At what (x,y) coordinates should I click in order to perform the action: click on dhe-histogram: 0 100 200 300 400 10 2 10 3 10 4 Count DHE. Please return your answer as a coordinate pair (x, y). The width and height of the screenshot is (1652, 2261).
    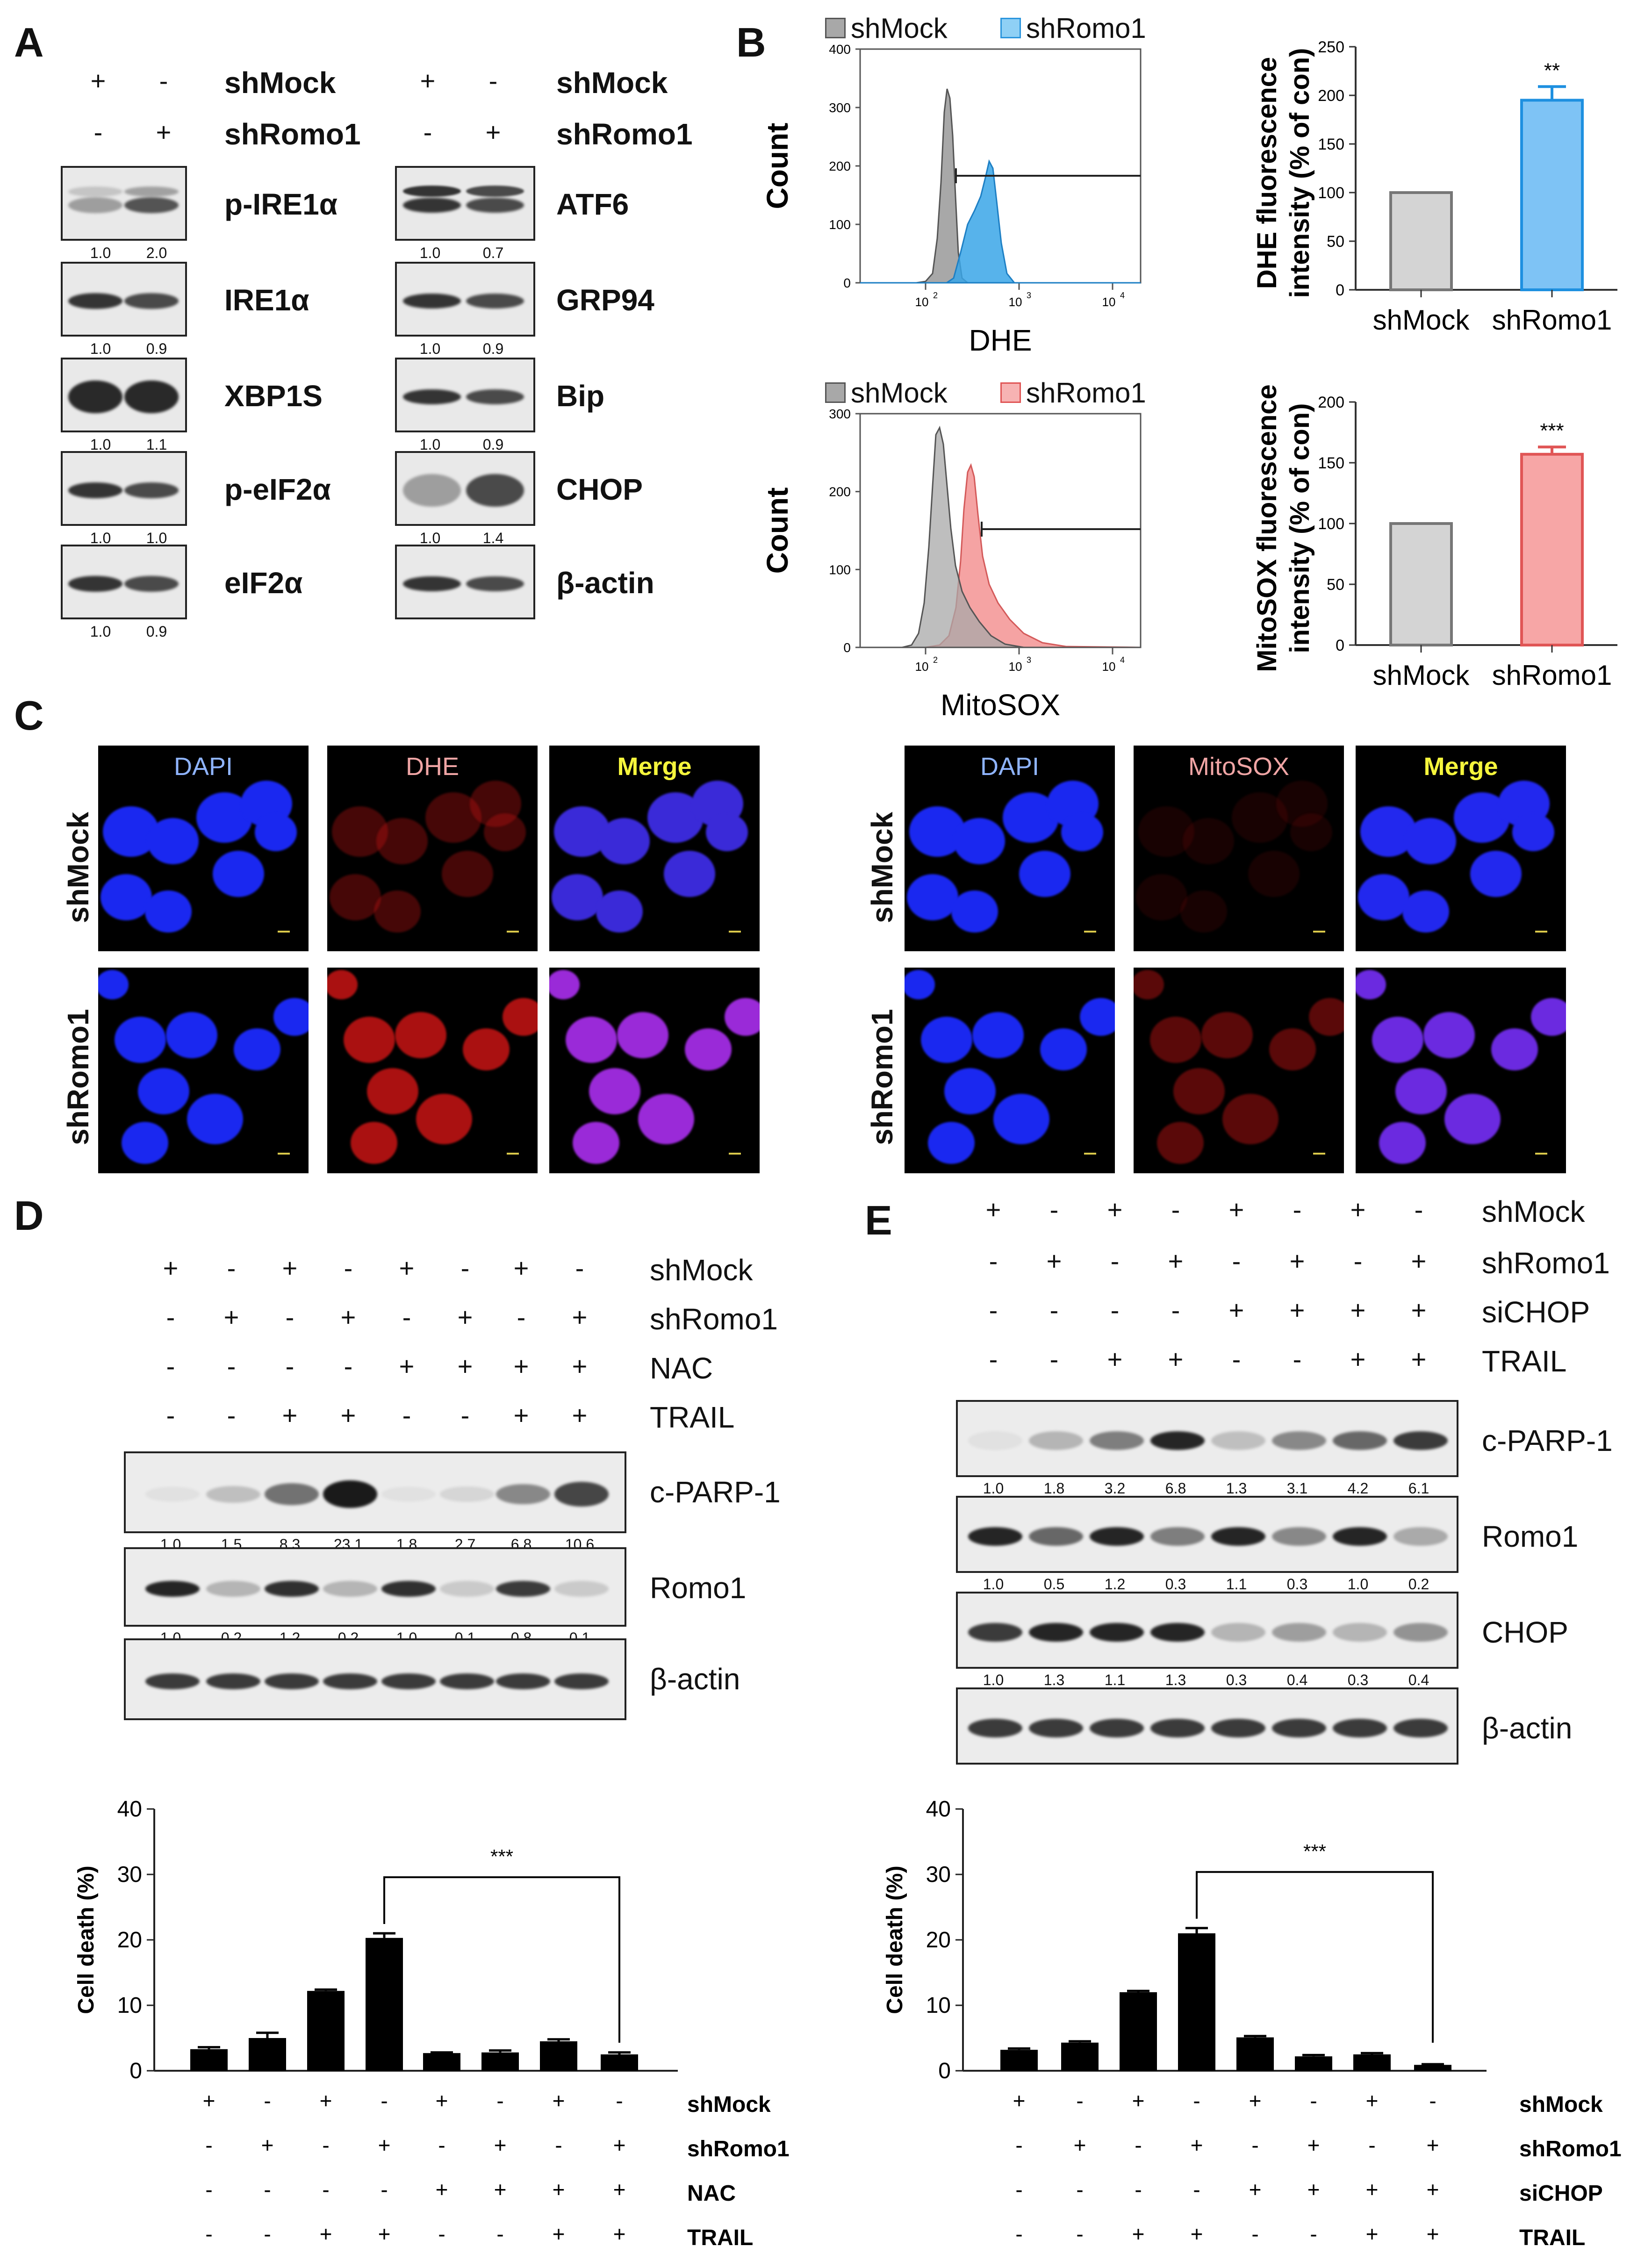
    Looking at the image, I should click on (952, 199).